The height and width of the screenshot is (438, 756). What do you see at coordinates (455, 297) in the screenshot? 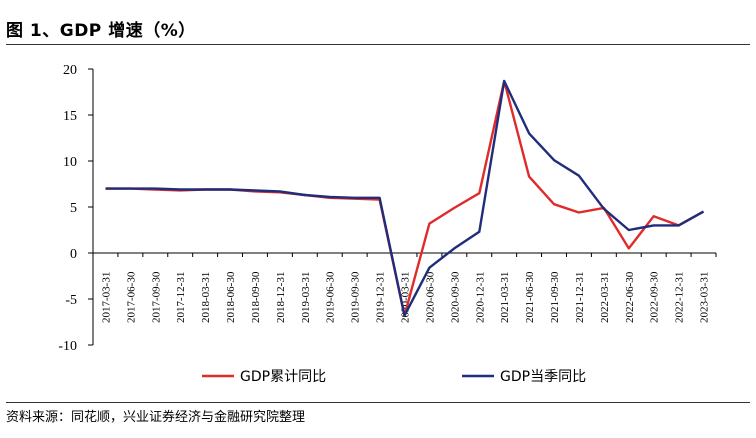
I see `x-tick-label: 2020-09-30` at bounding box center [455, 297].